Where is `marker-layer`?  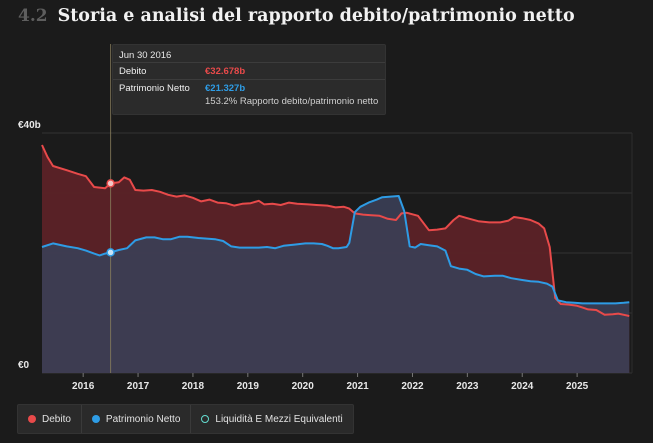 marker-layer is located at coordinates (110, 208).